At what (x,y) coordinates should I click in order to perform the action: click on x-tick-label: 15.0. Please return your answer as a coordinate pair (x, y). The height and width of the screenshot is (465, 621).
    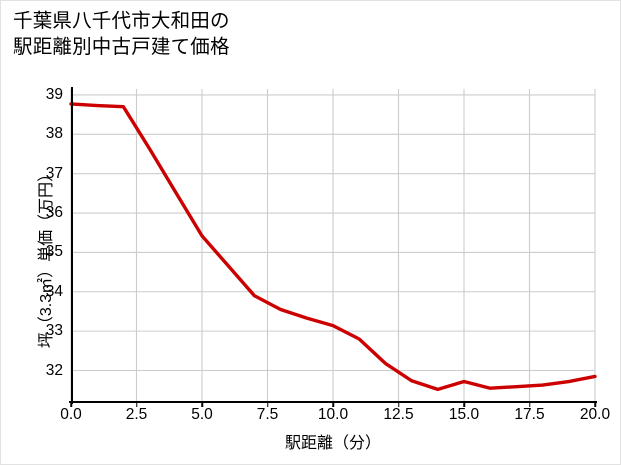
    Looking at the image, I should click on (464, 414).